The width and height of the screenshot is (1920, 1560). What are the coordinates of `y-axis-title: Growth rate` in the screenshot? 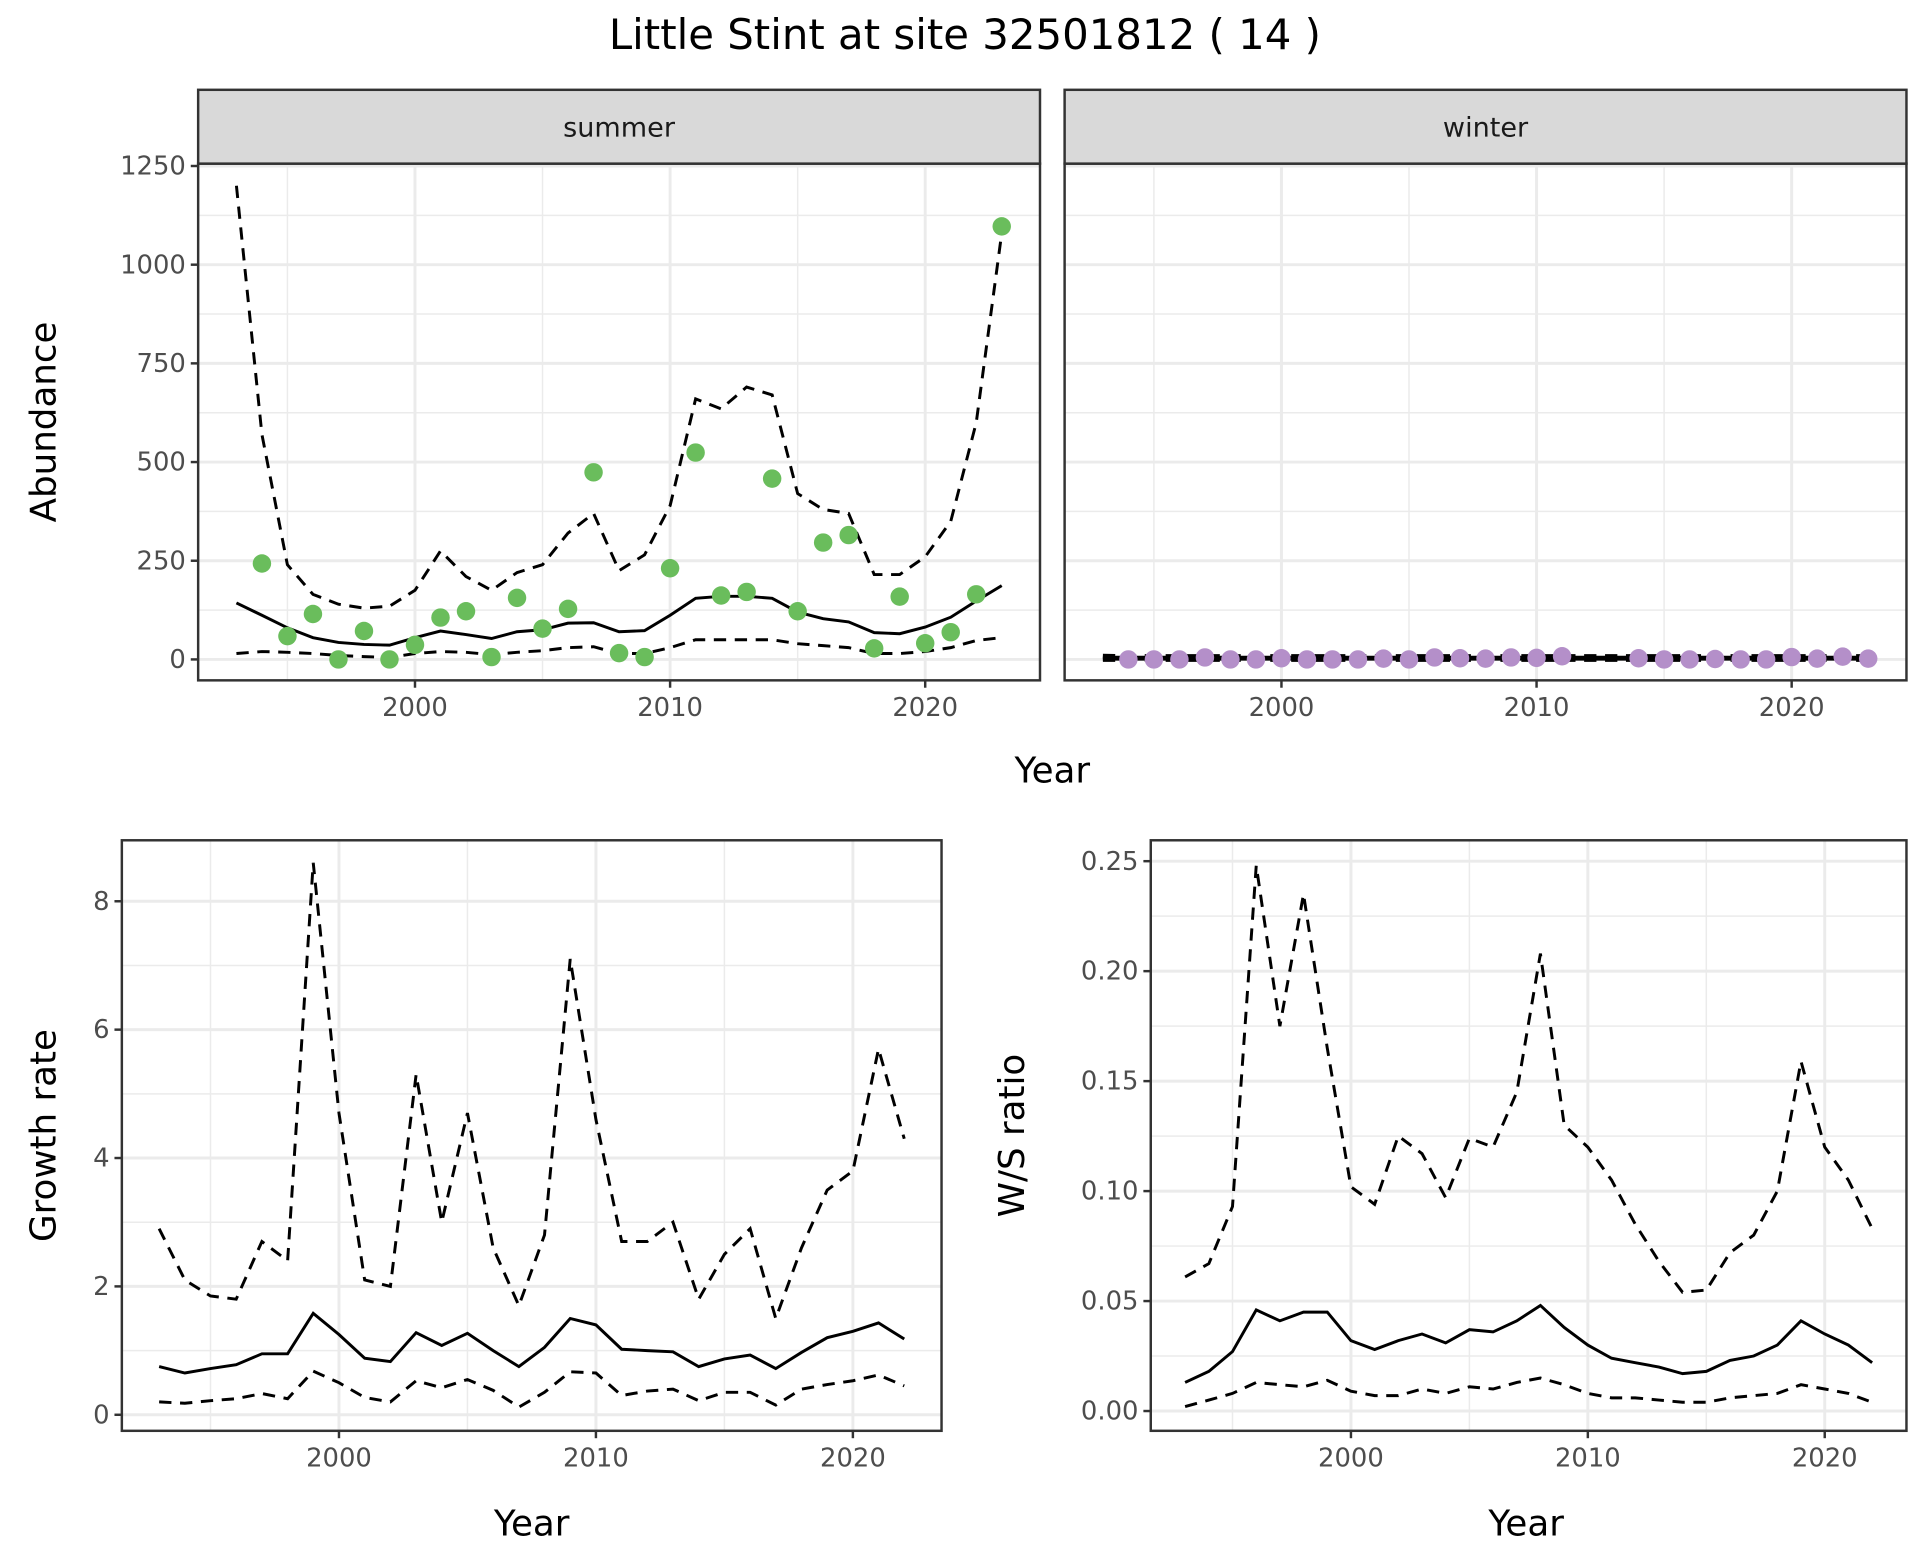 It's located at (43, 1135).